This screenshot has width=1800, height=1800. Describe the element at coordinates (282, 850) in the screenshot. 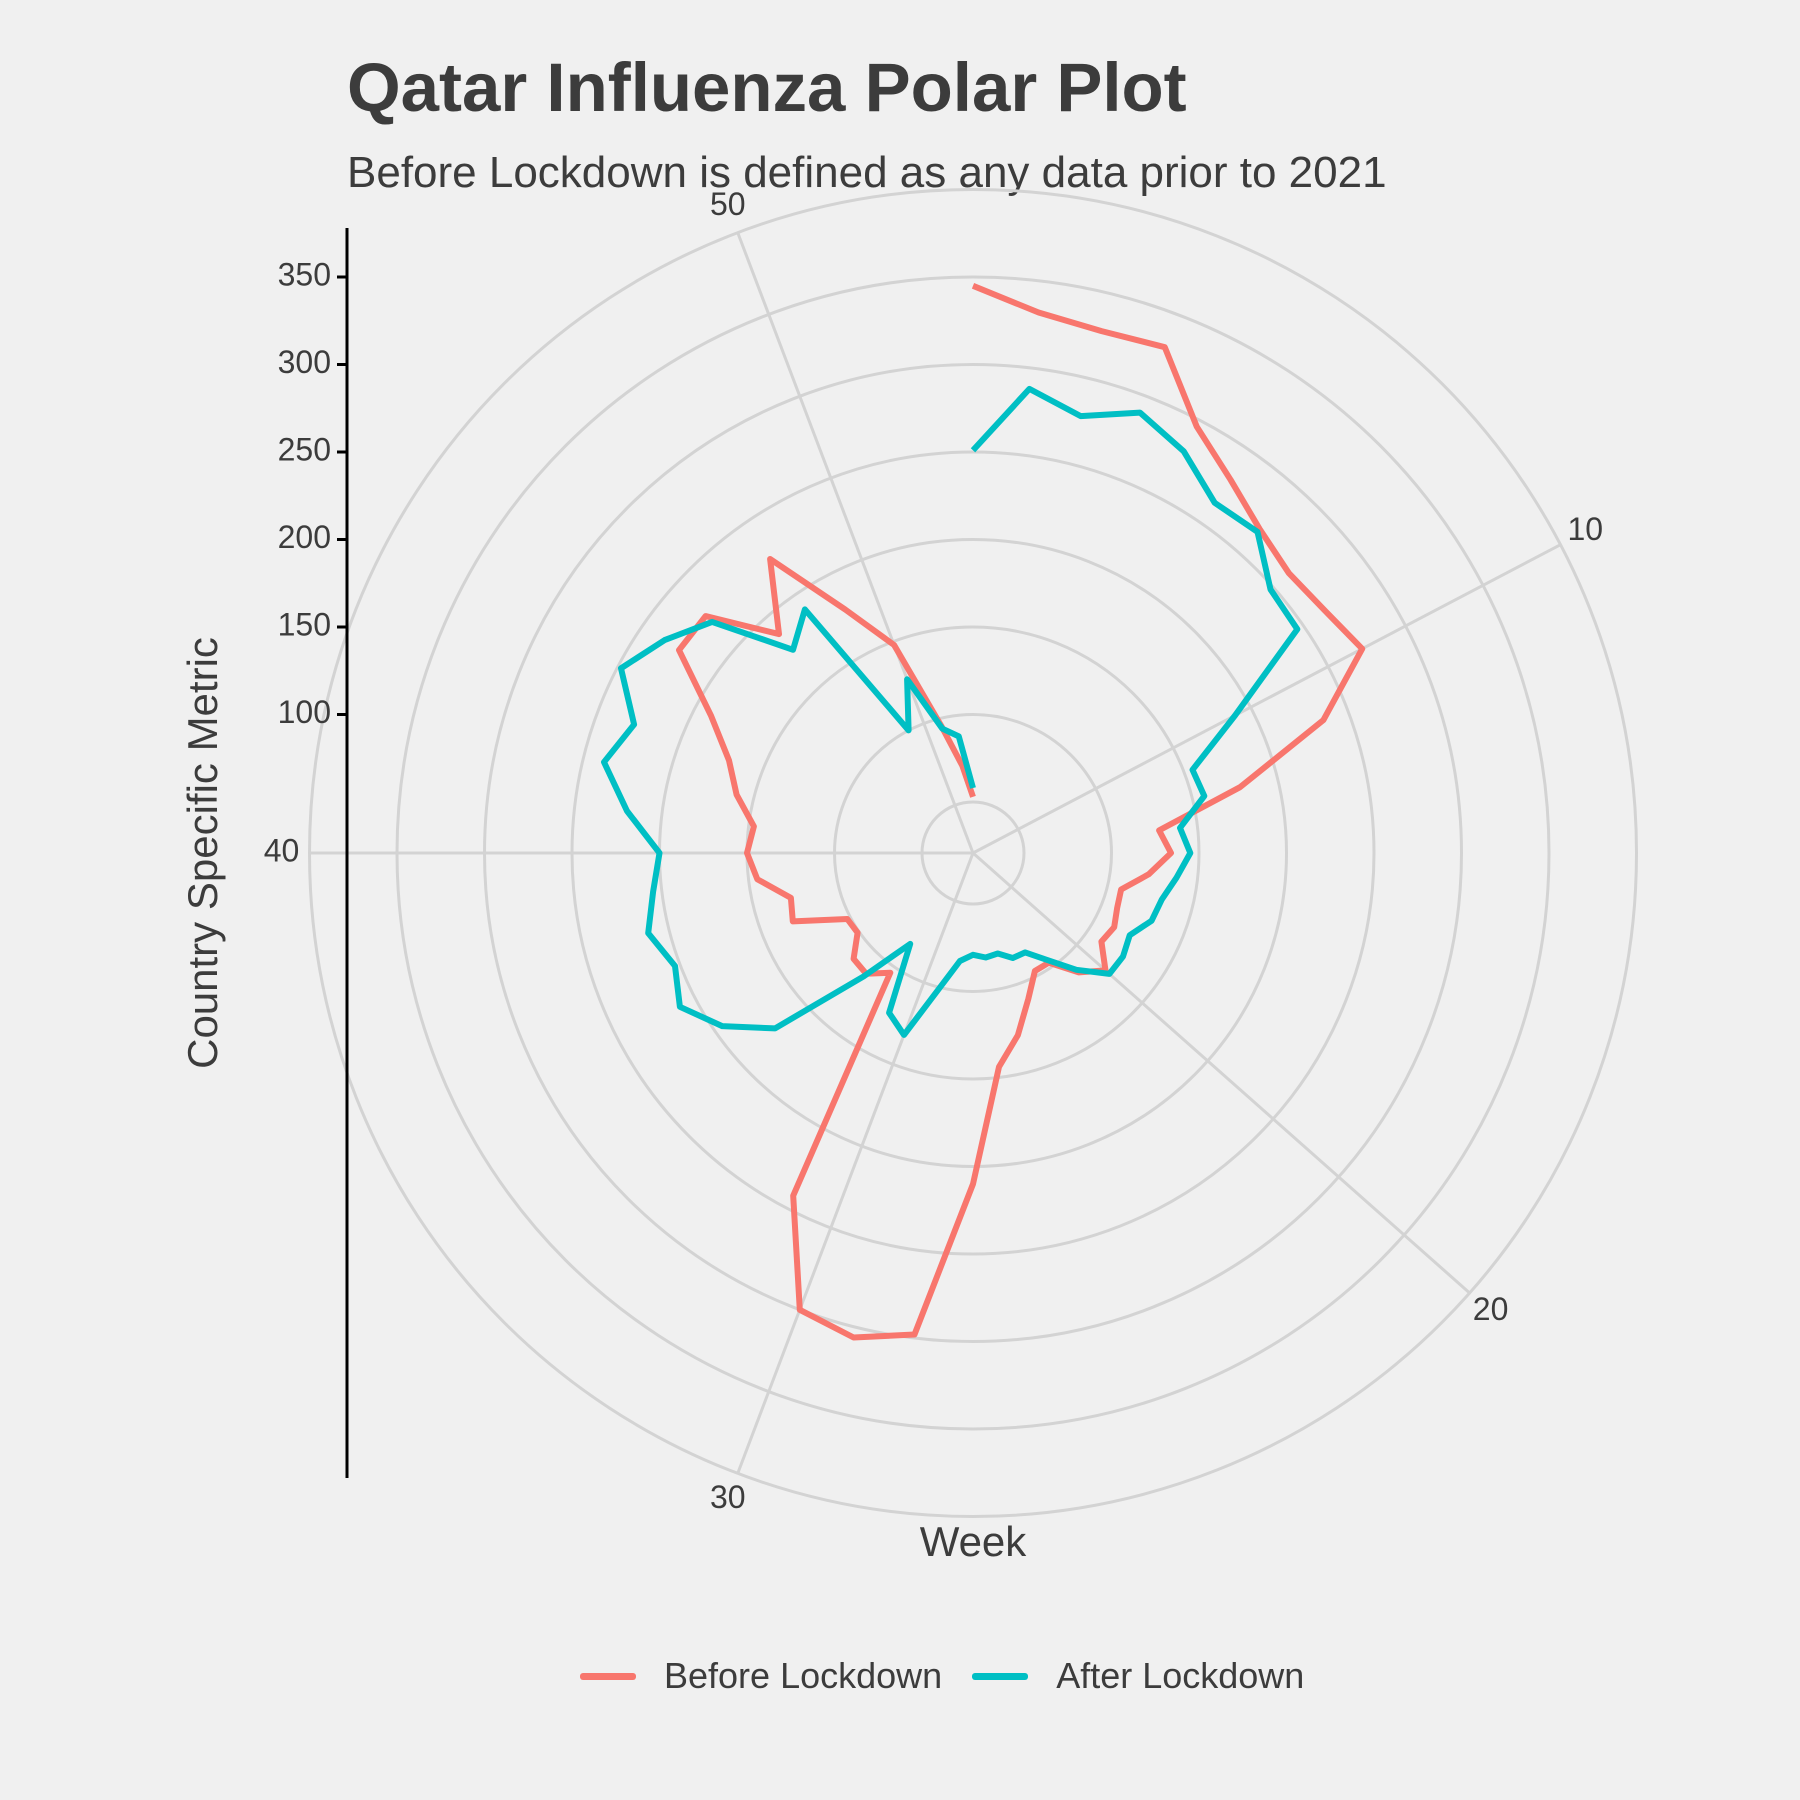

I see `theta-tick-label: 40` at that location.